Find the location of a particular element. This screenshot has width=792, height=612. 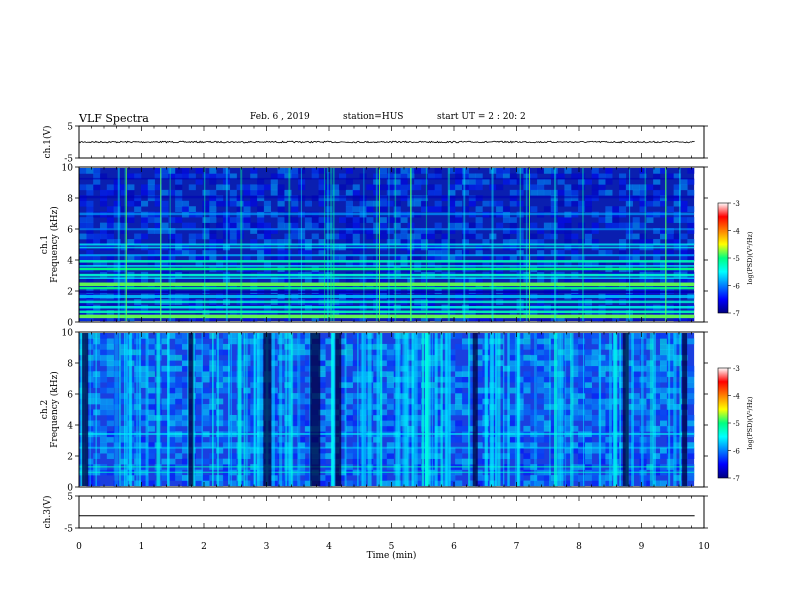

colorbar-tick-label: -4 is located at coordinates (736, 397).